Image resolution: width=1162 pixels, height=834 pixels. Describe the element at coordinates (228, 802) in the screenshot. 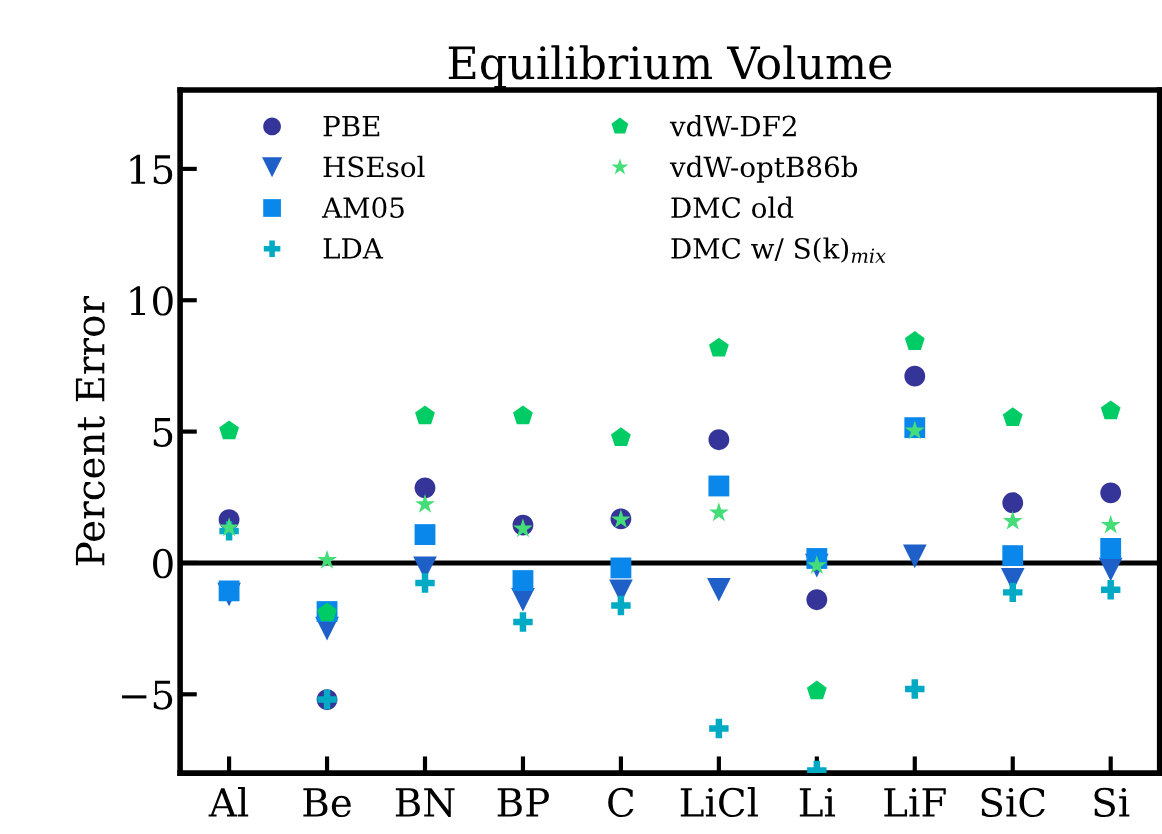

I see `x-tick-label: Al` at that location.